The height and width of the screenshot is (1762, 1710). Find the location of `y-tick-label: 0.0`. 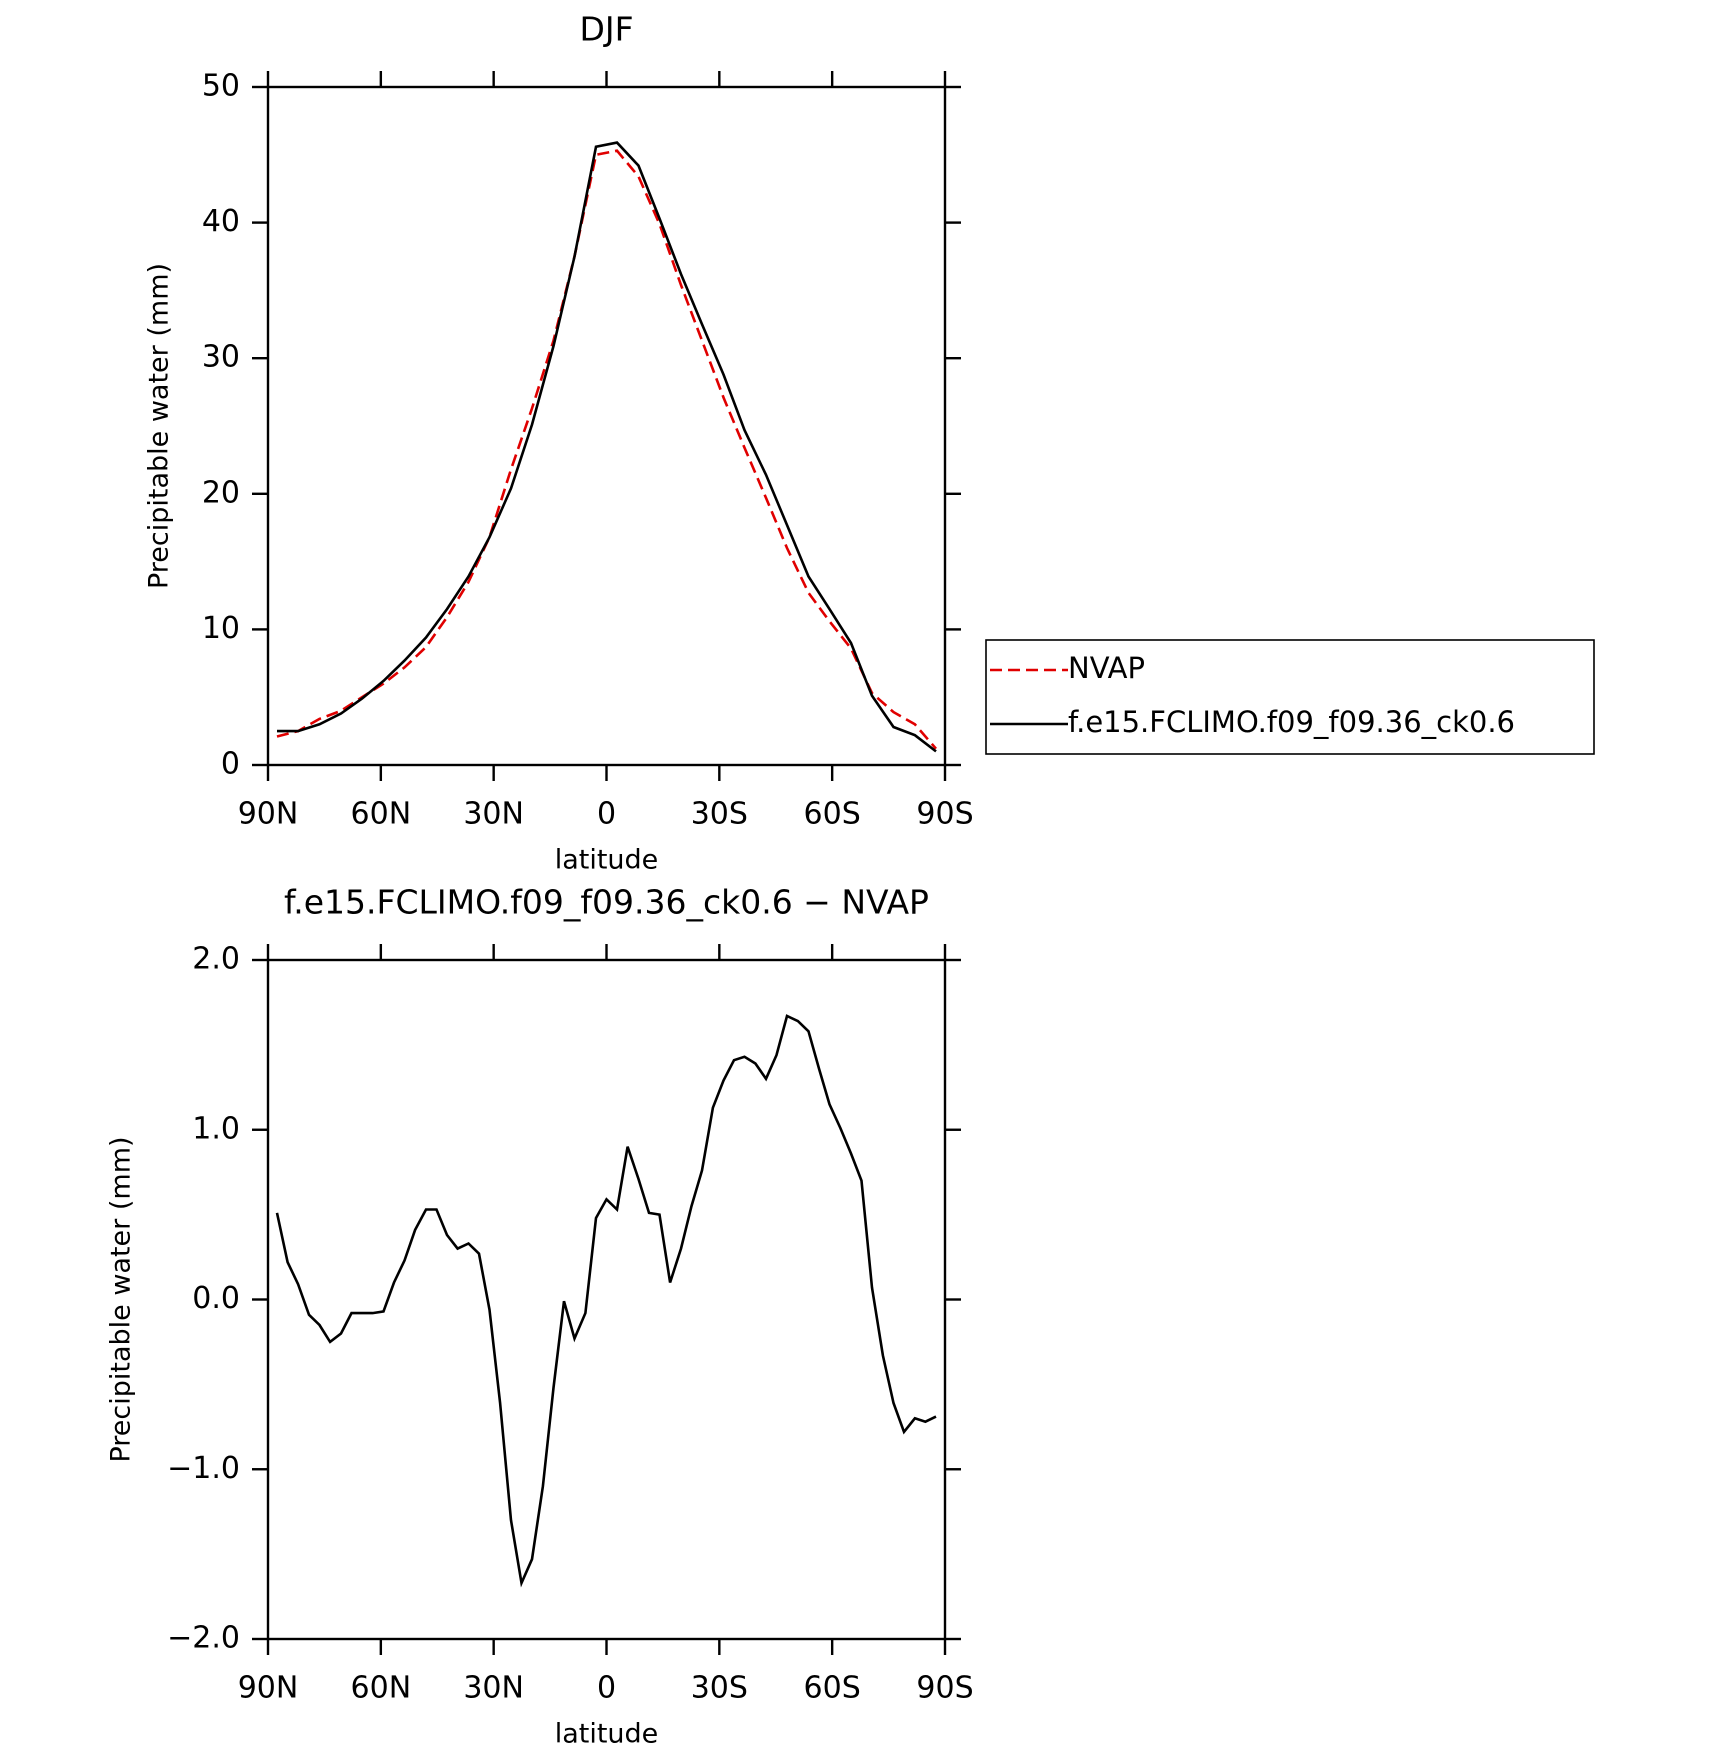

y-tick-label: 0.0 is located at coordinates (216, 1298).